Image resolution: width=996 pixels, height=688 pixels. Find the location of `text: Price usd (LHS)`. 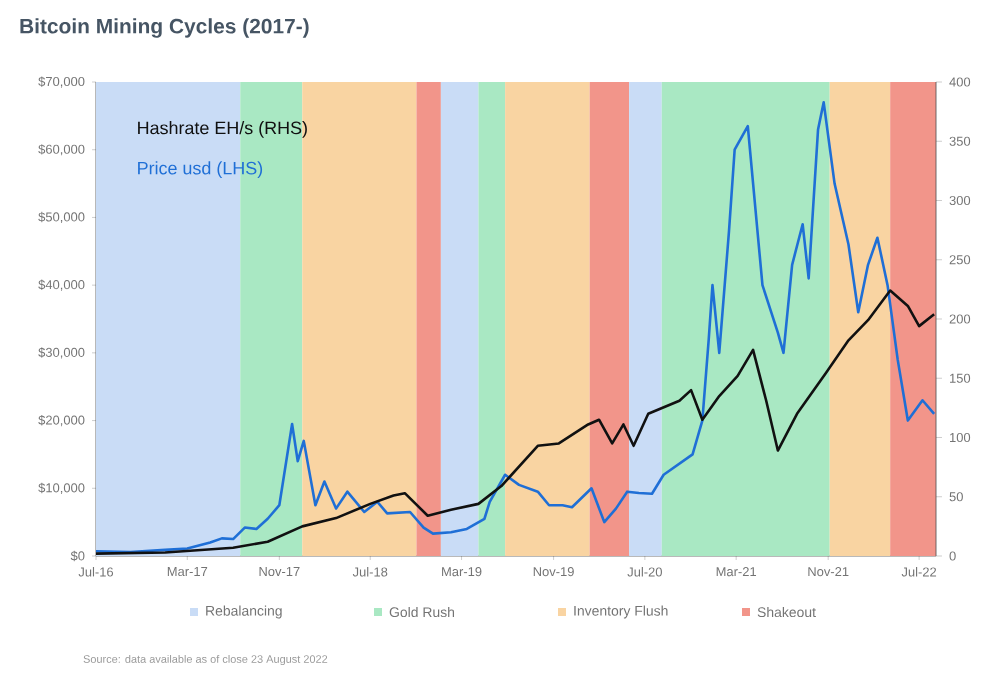

text: Price usd (LHS) is located at coordinates (200, 170).